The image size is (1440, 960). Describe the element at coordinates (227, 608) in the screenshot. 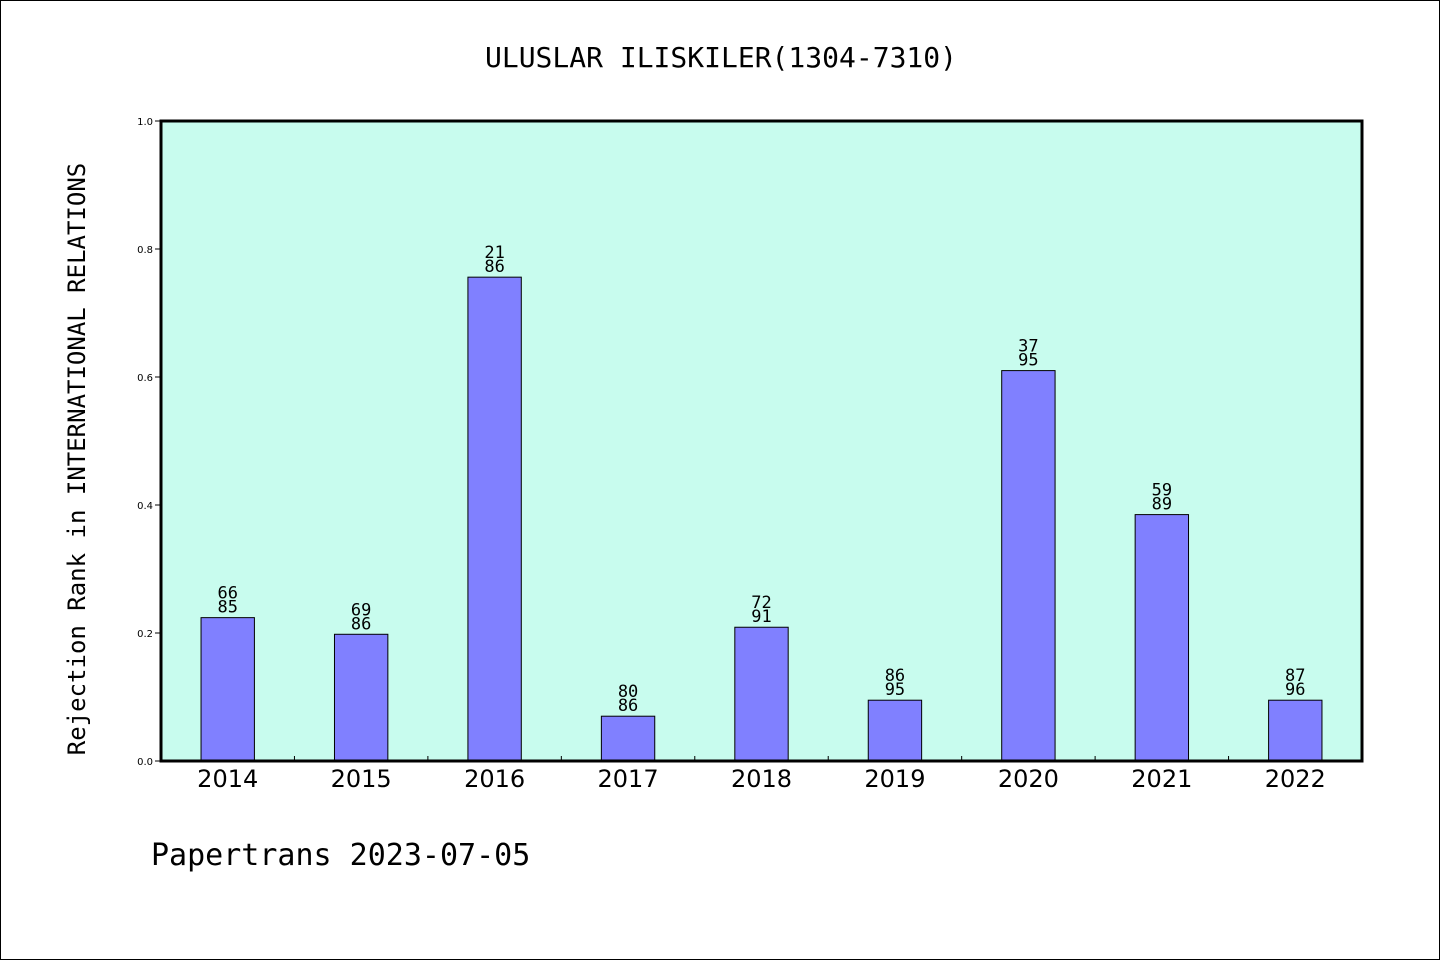

I see `bar-label-bottom: 85` at that location.